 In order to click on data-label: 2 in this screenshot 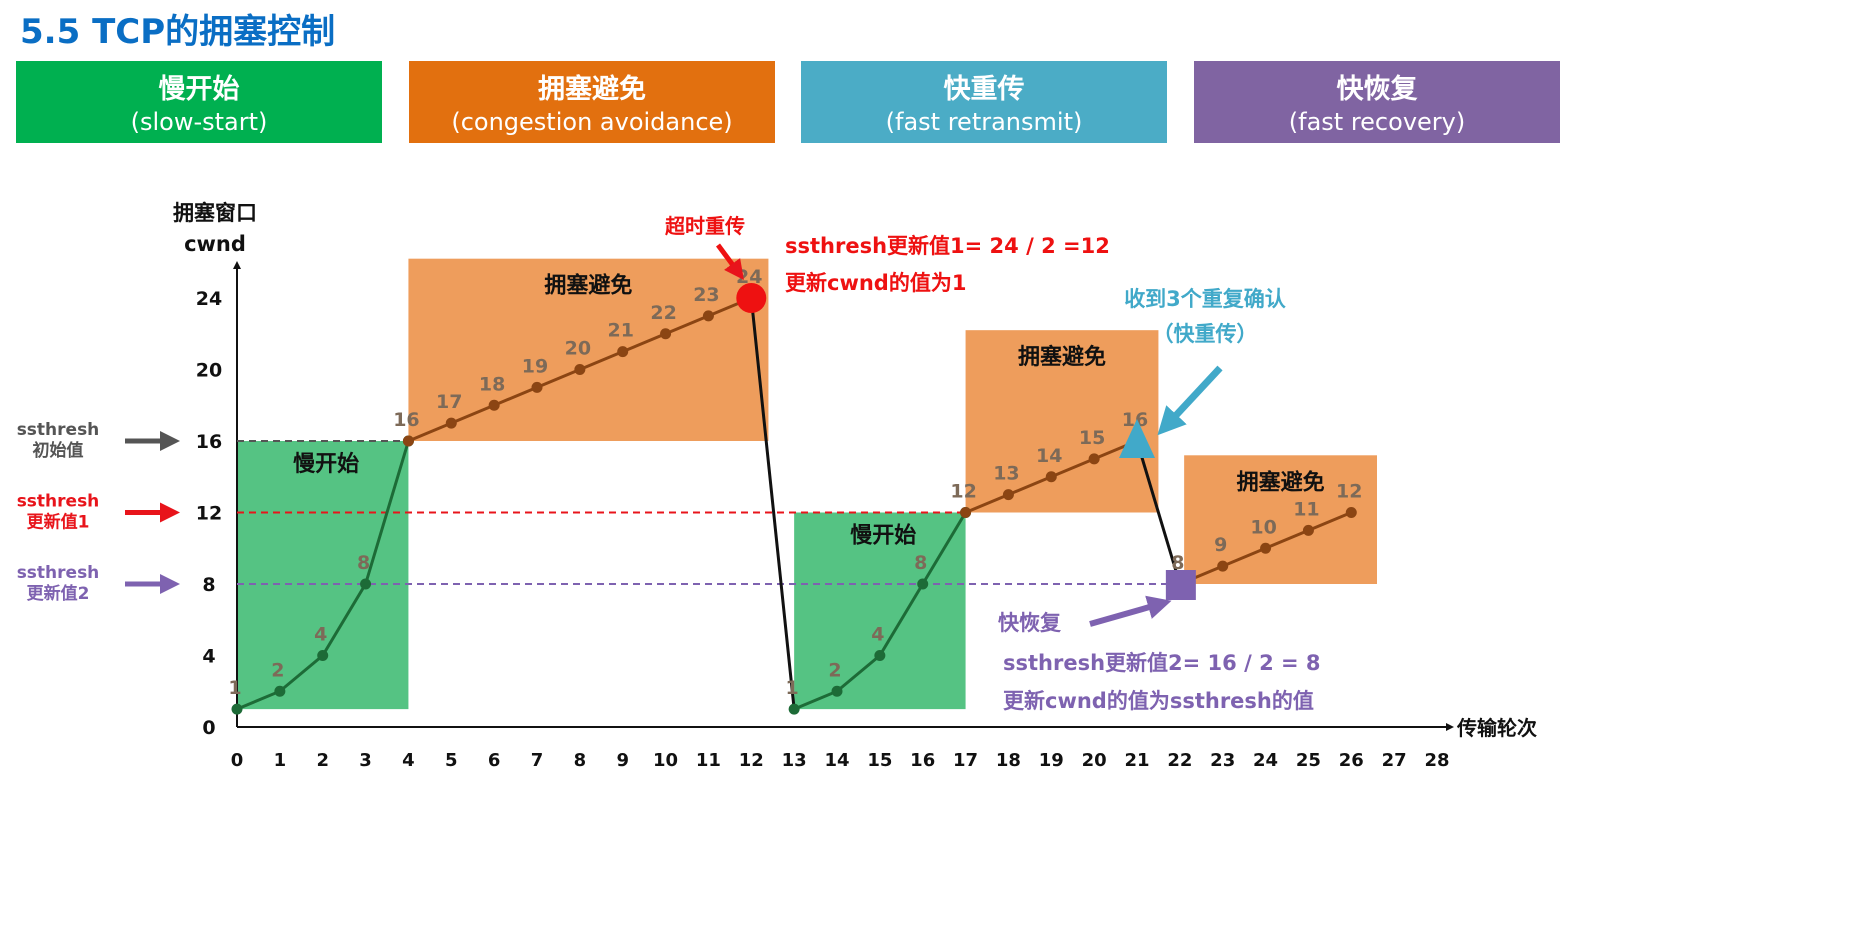, I will do `click(834, 670)`.